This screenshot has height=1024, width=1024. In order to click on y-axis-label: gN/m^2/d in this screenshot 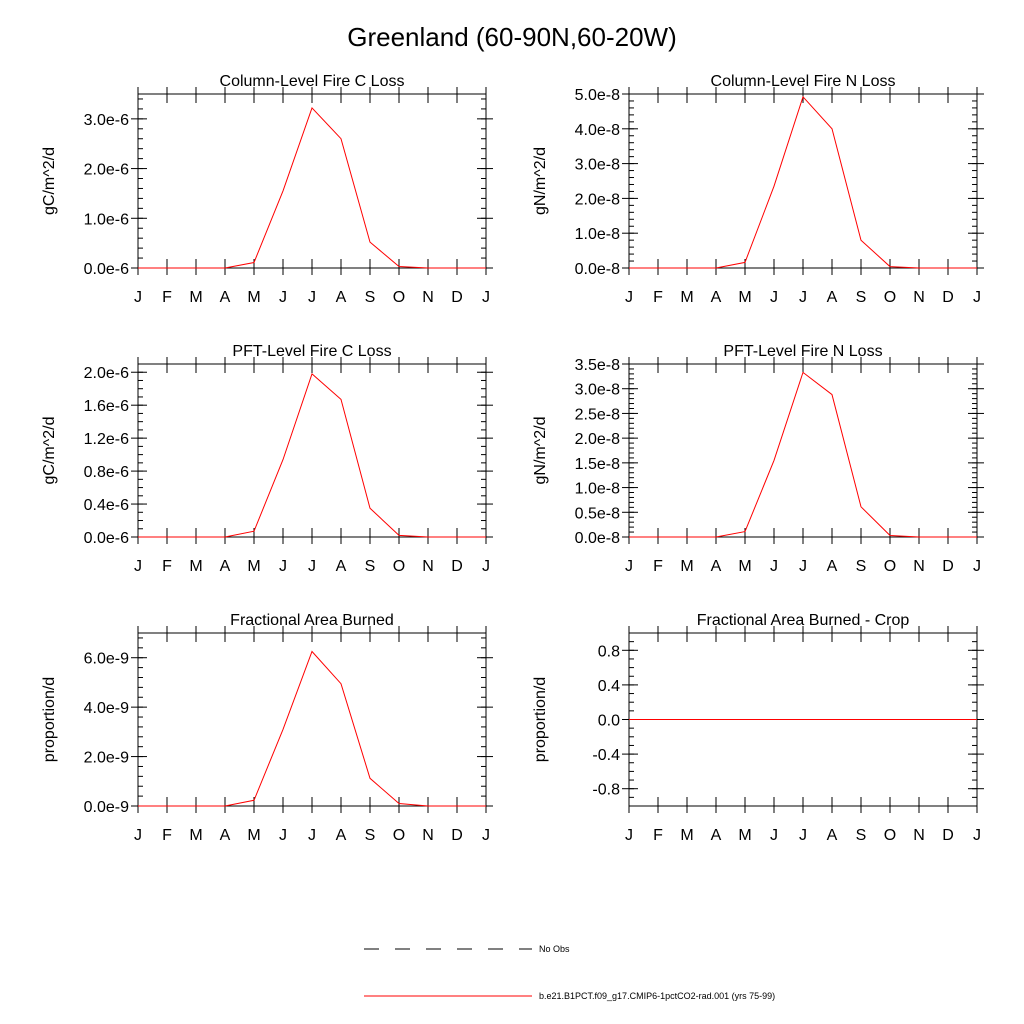, I will do `click(540, 451)`.